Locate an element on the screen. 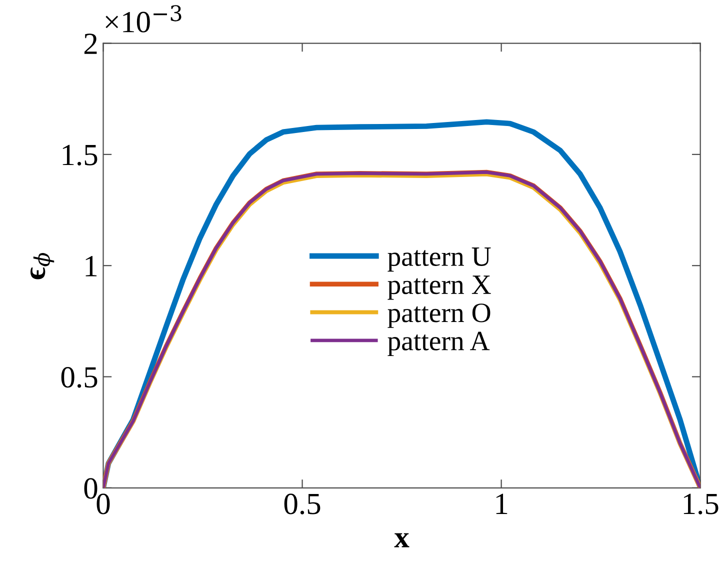  legend-label: pattern O is located at coordinates (439, 316).